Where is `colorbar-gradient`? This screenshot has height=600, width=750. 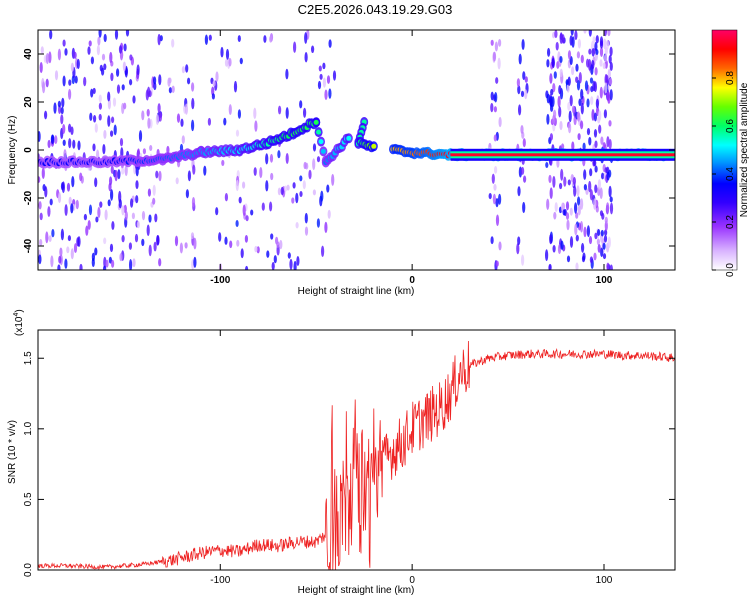 colorbar-gradient is located at coordinates (724, 150).